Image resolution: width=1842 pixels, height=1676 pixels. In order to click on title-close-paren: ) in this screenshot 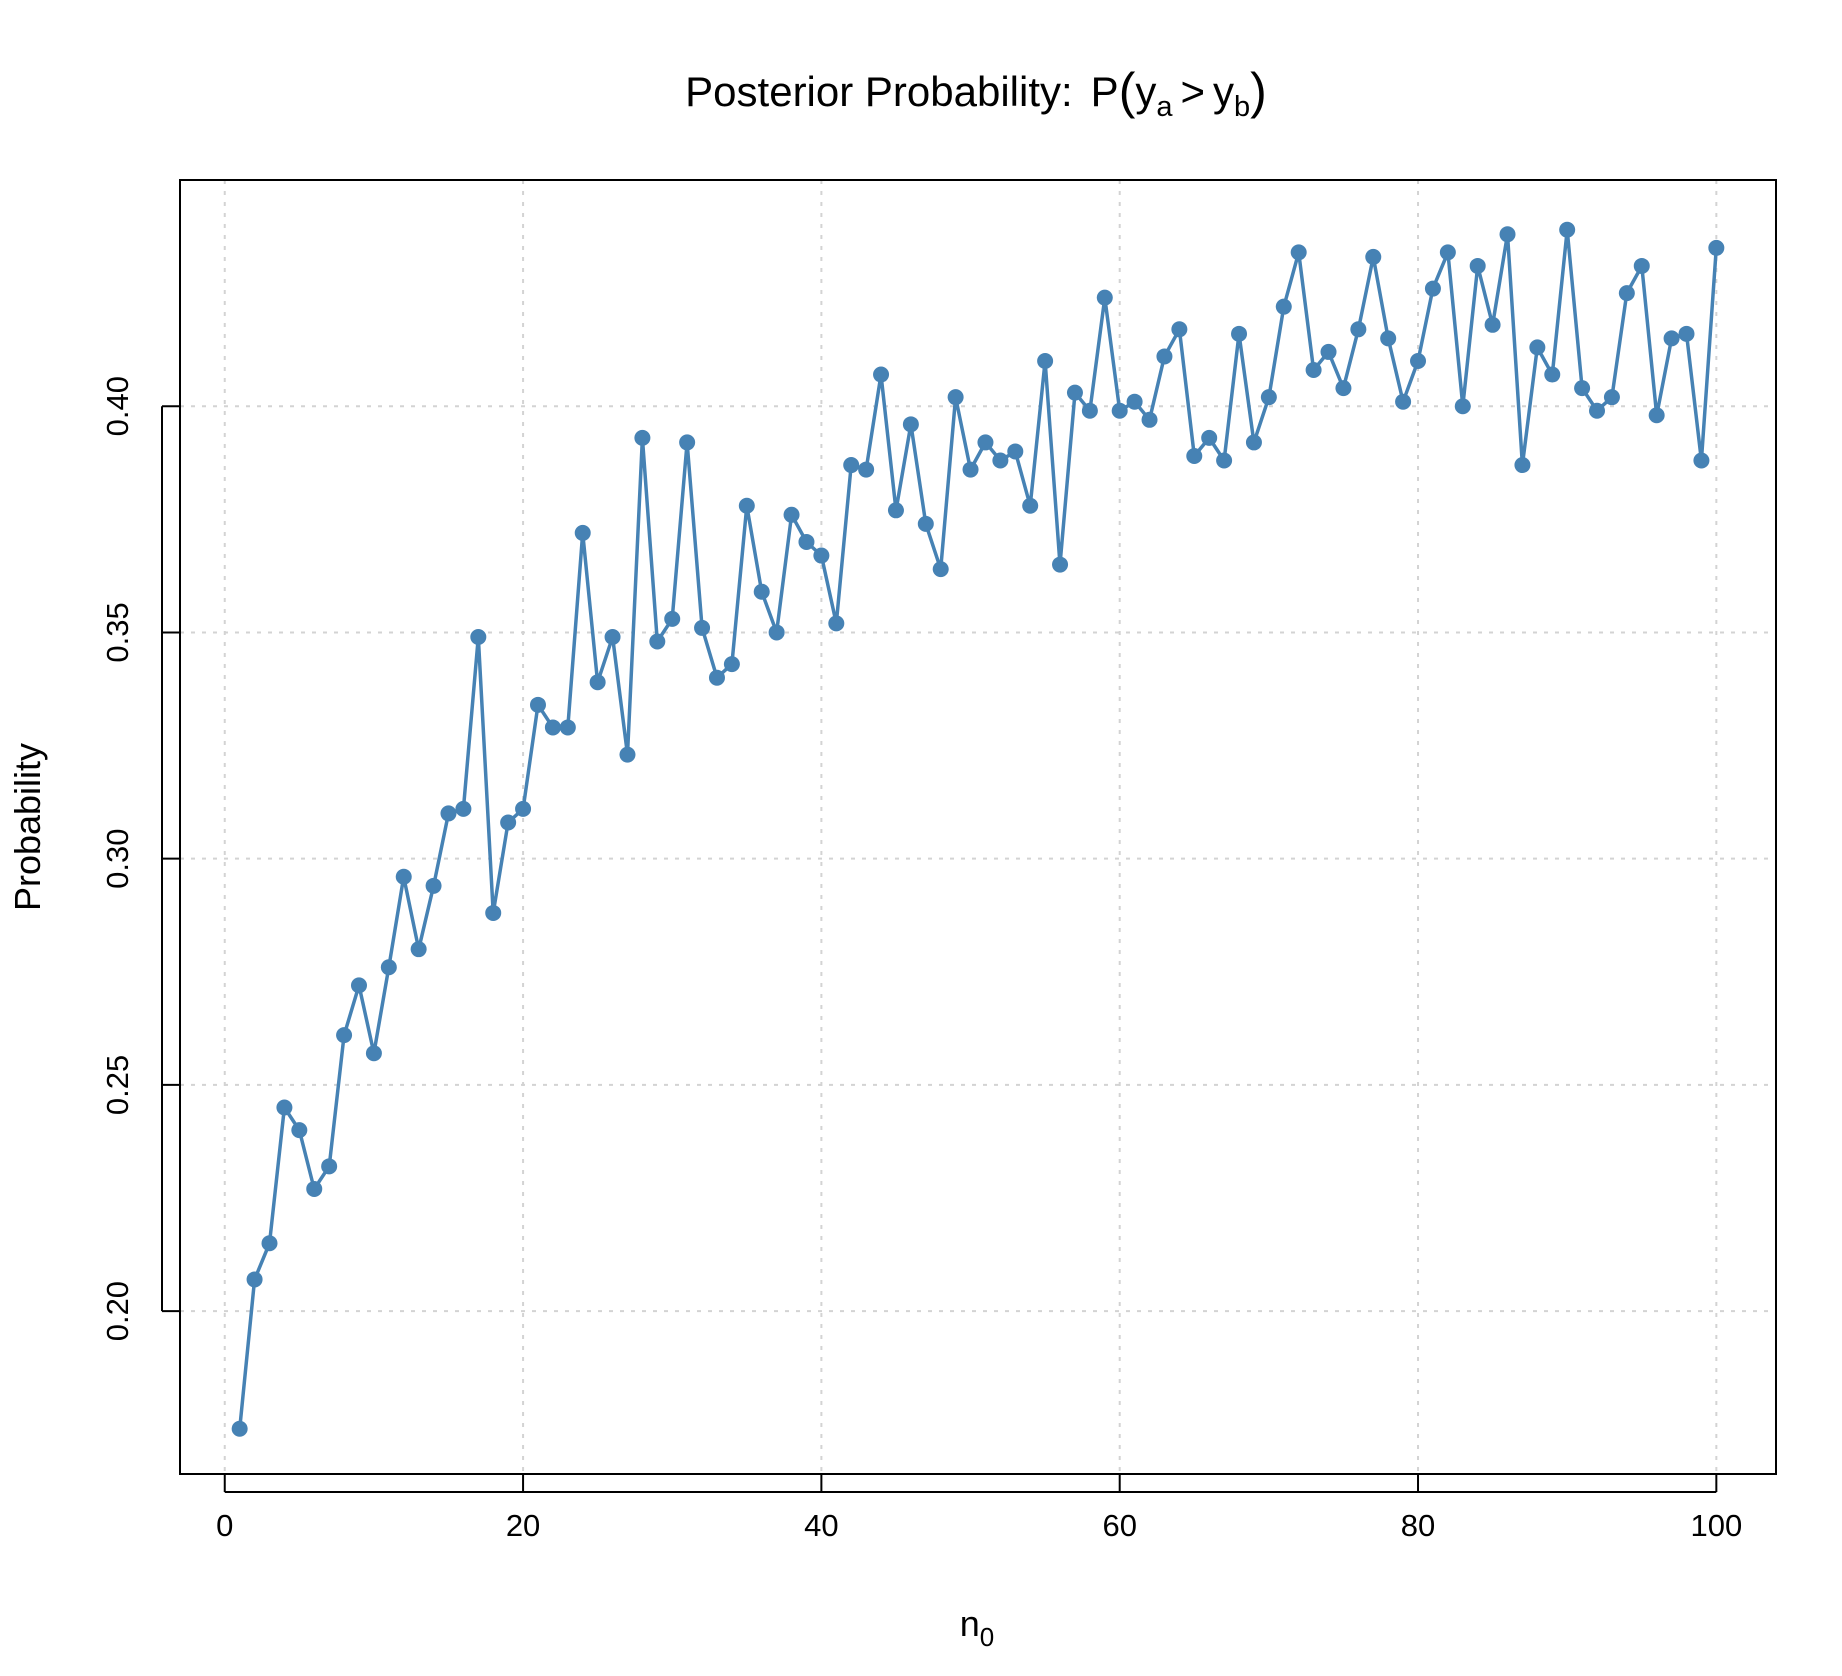, I will do `click(1258, 91)`.